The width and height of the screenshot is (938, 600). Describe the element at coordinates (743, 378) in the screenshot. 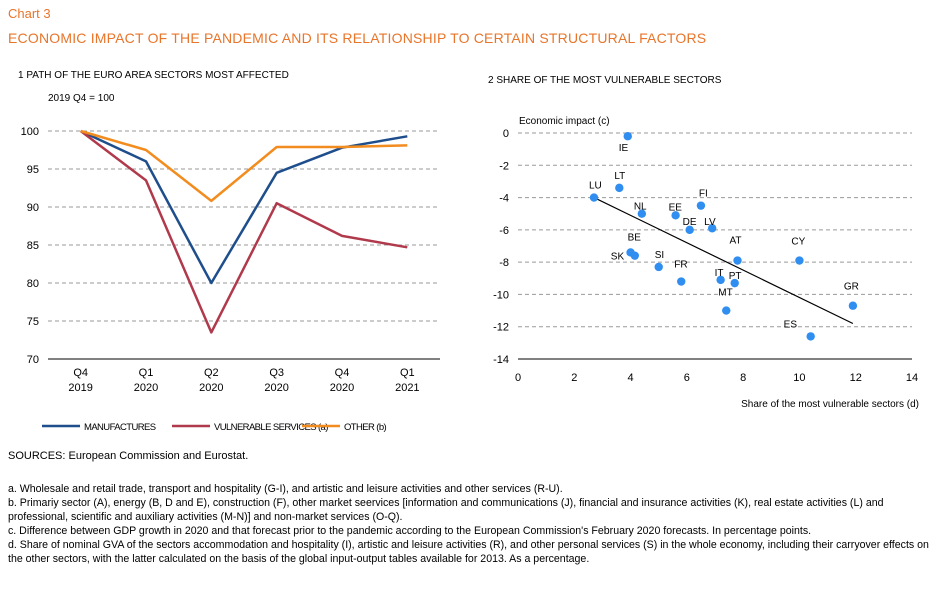

I see `panel2-x-tick-label: 8` at that location.